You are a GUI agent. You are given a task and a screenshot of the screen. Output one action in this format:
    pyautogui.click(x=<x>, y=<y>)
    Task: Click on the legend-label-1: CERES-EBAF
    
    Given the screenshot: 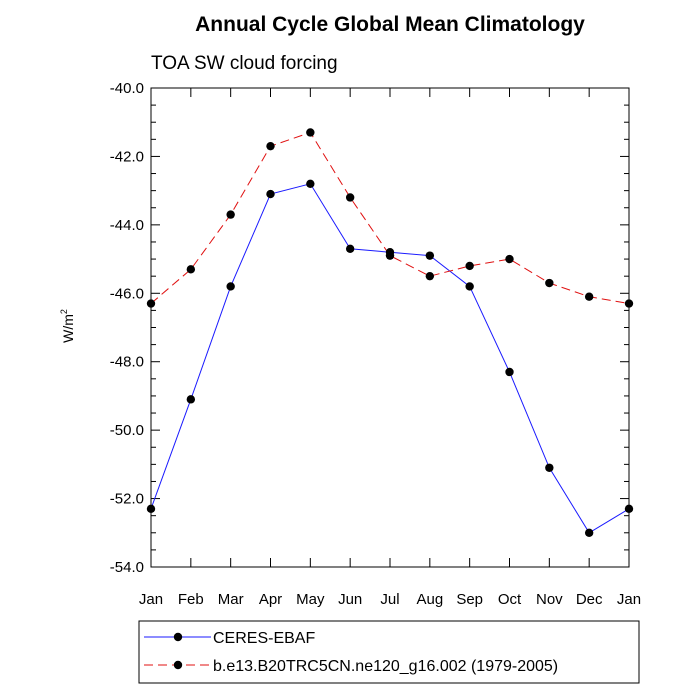 What is the action you would take?
    pyautogui.click(x=264, y=638)
    